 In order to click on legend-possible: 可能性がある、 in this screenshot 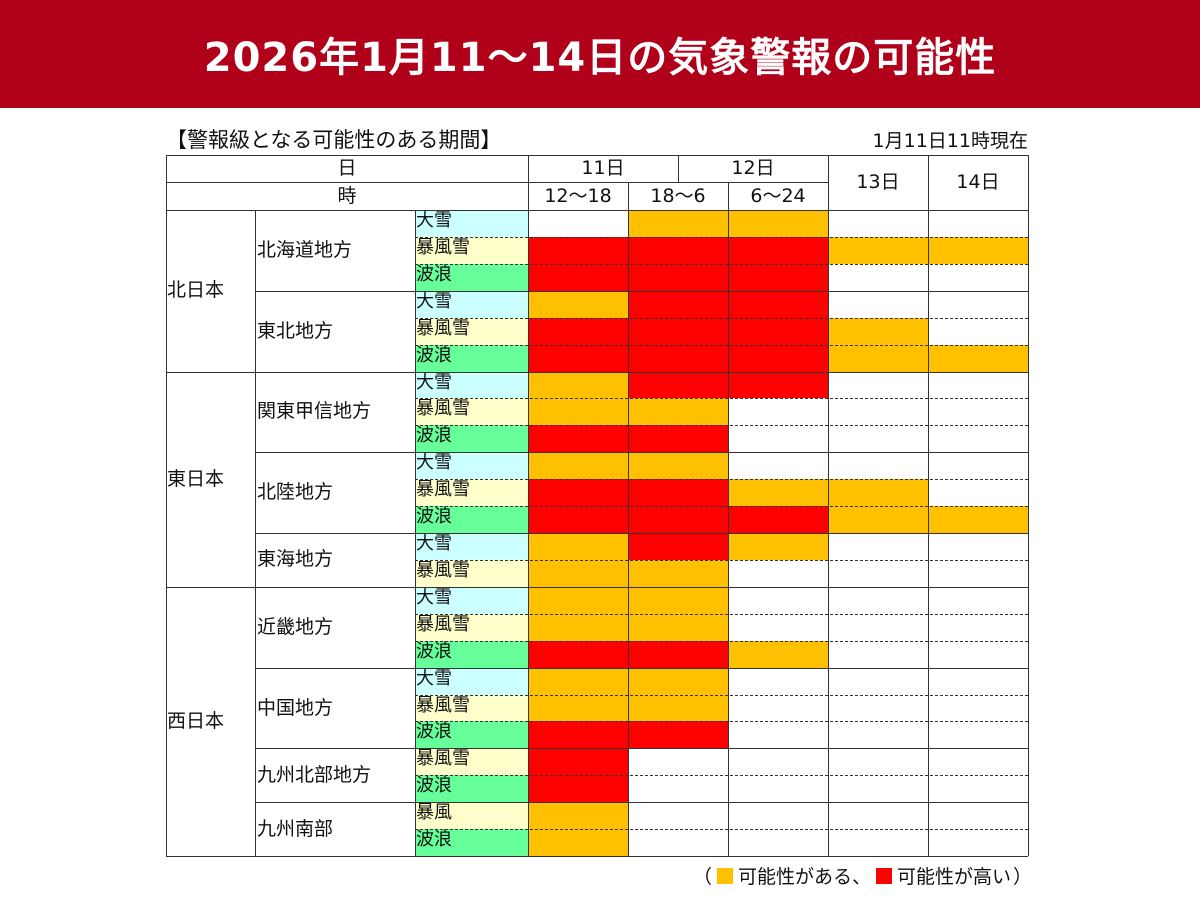, I will do `click(804, 877)`.